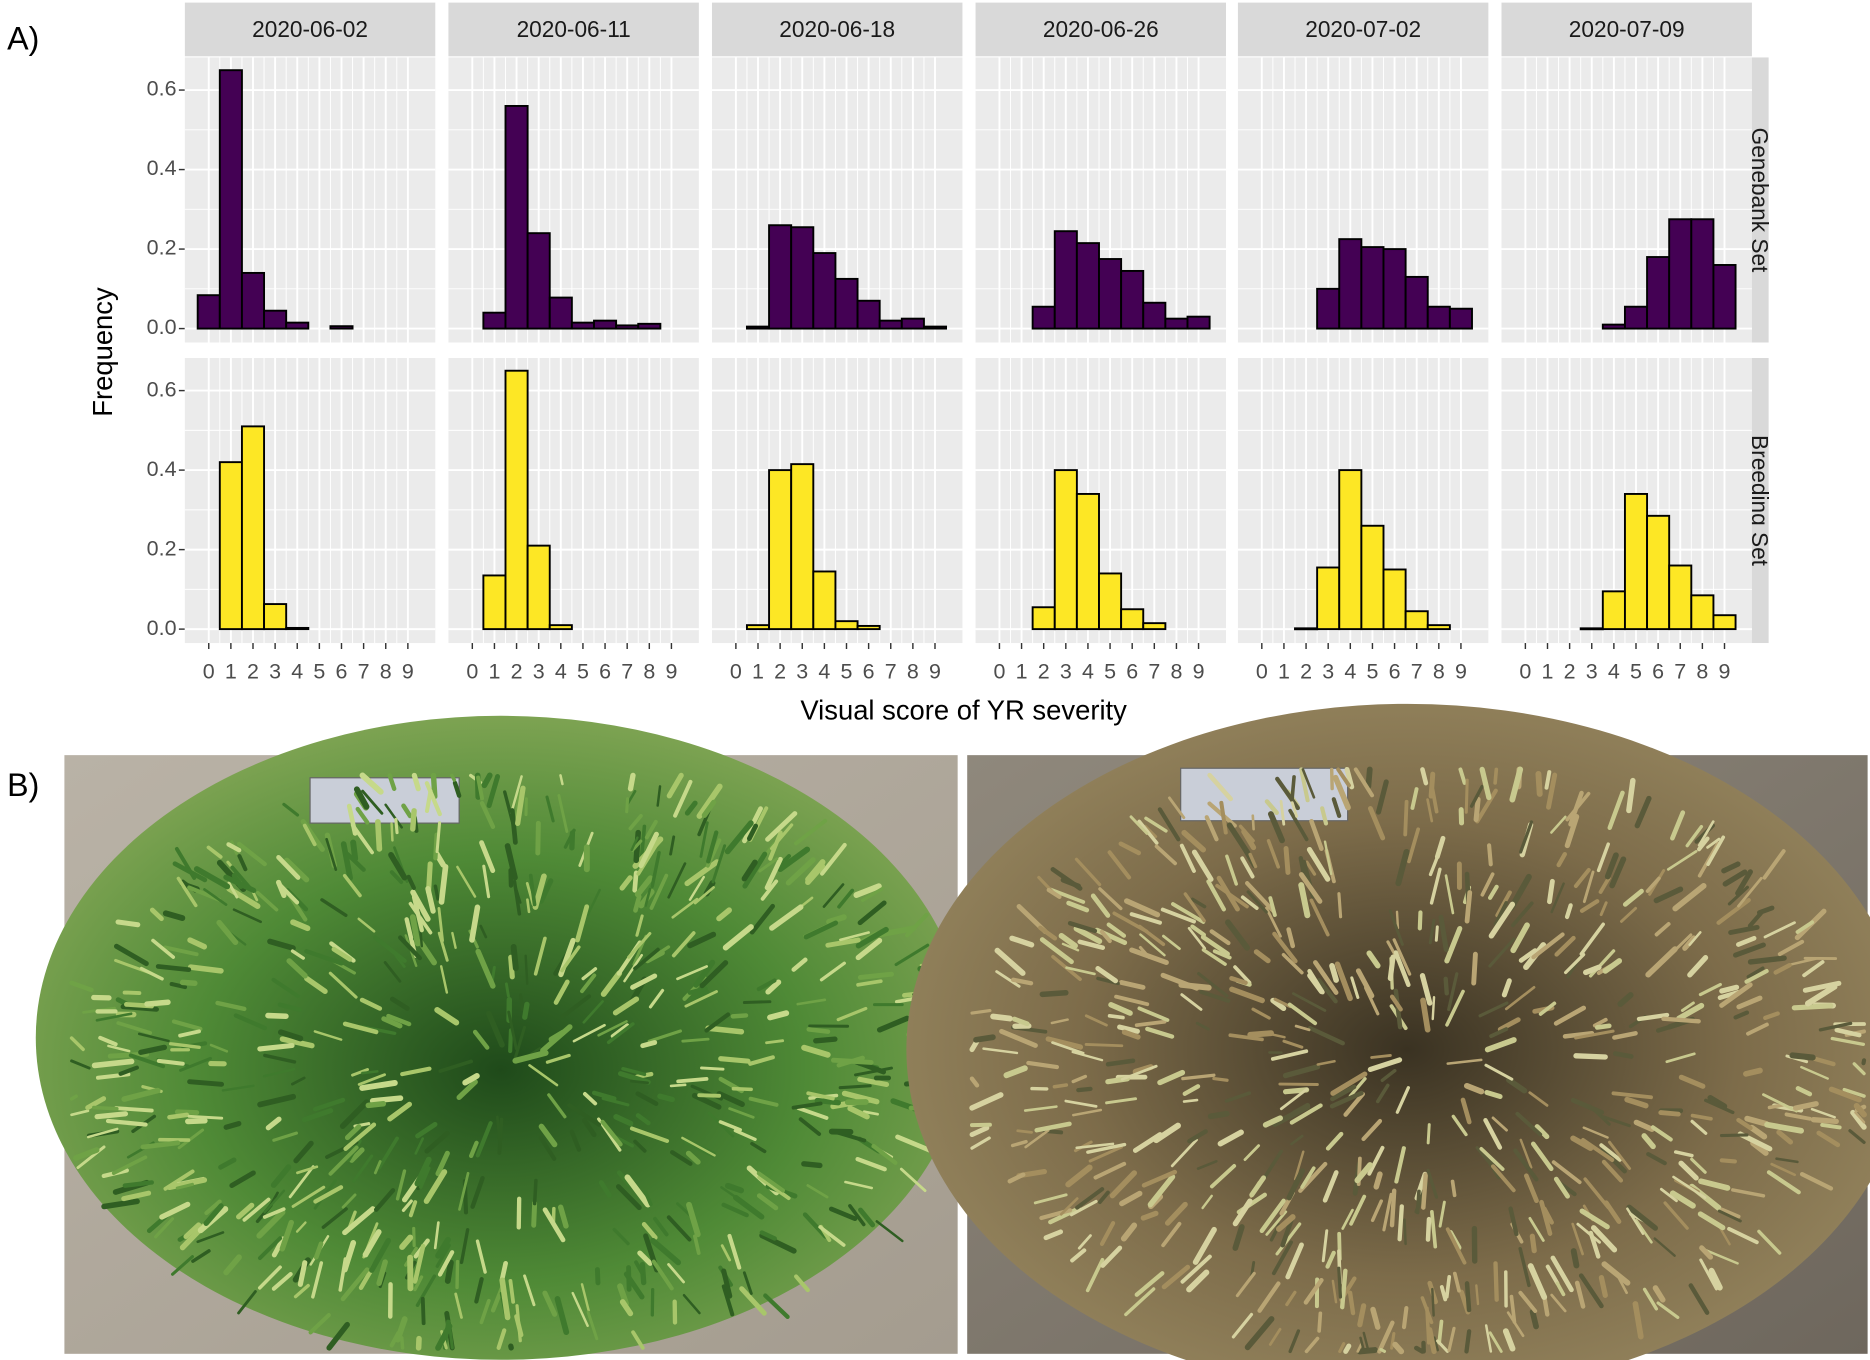 Image resolution: width=1870 pixels, height=1360 pixels. Describe the element at coordinates (1461, 672) in the screenshot. I see `x-tick-label: 9` at that location.